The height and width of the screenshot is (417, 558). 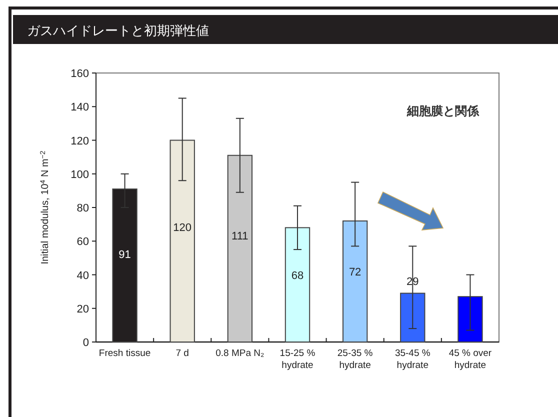 I want to click on y-tick-label: 100, so click(x=79, y=174).